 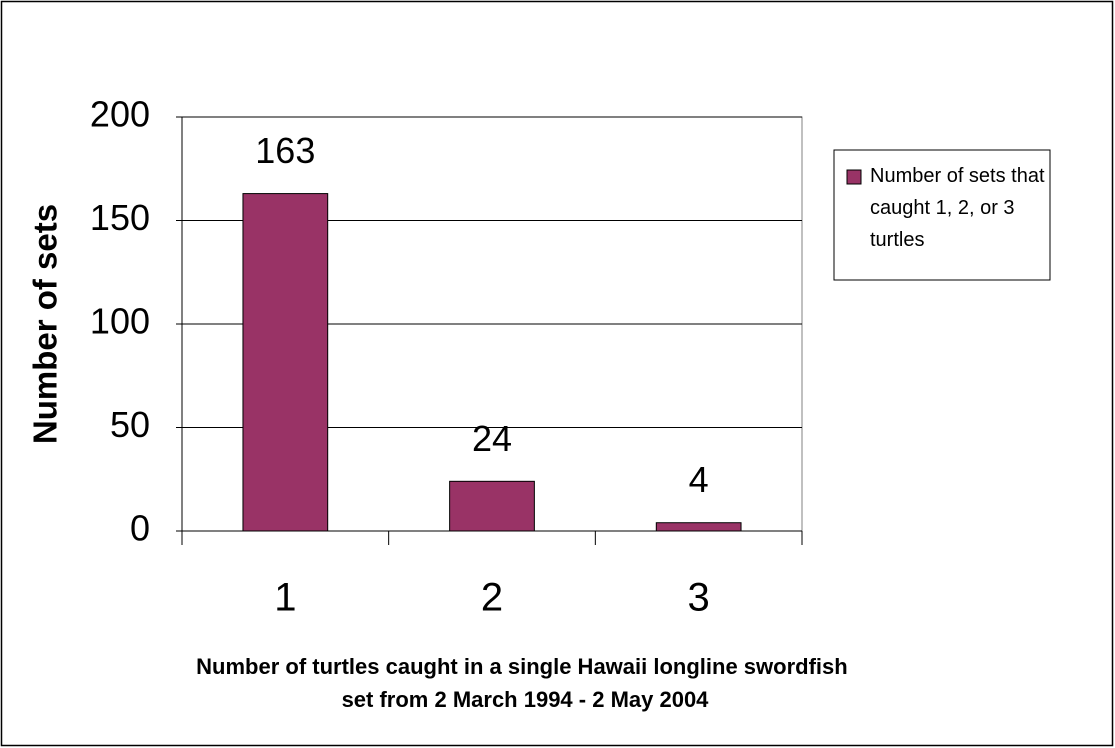 What do you see at coordinates (699, 479) in the screenshot?
I see `data-label: 4` at bounding box center [699, 479].